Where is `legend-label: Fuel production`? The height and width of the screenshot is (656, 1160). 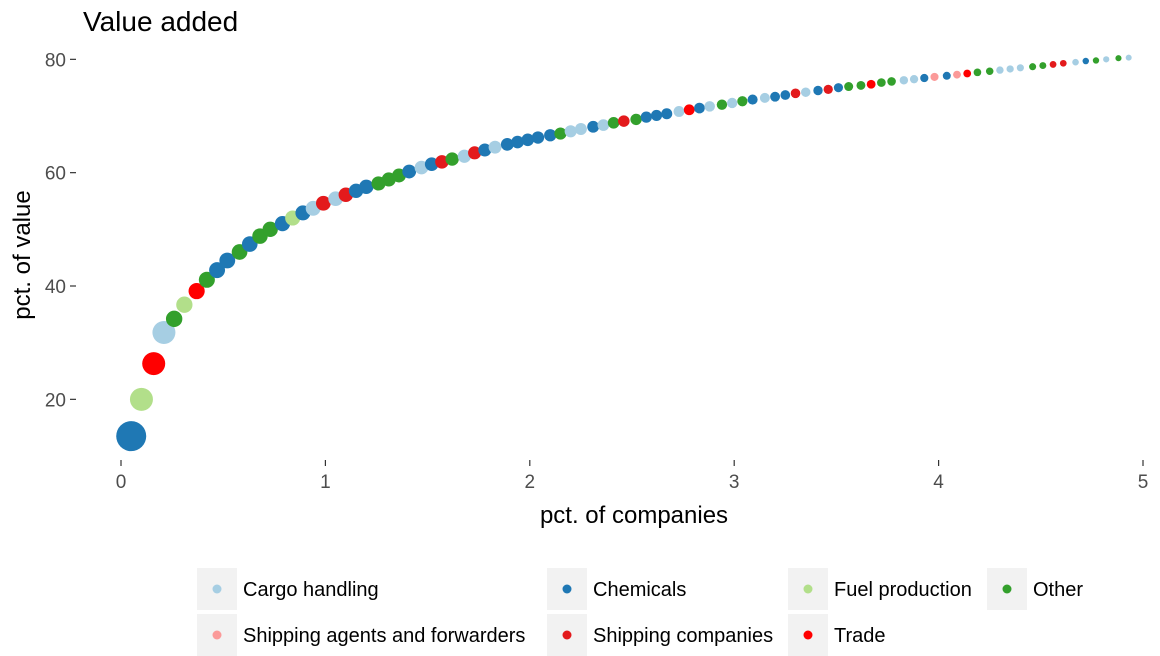
legend-label: Fuel production is located at coordinates (903, 590).